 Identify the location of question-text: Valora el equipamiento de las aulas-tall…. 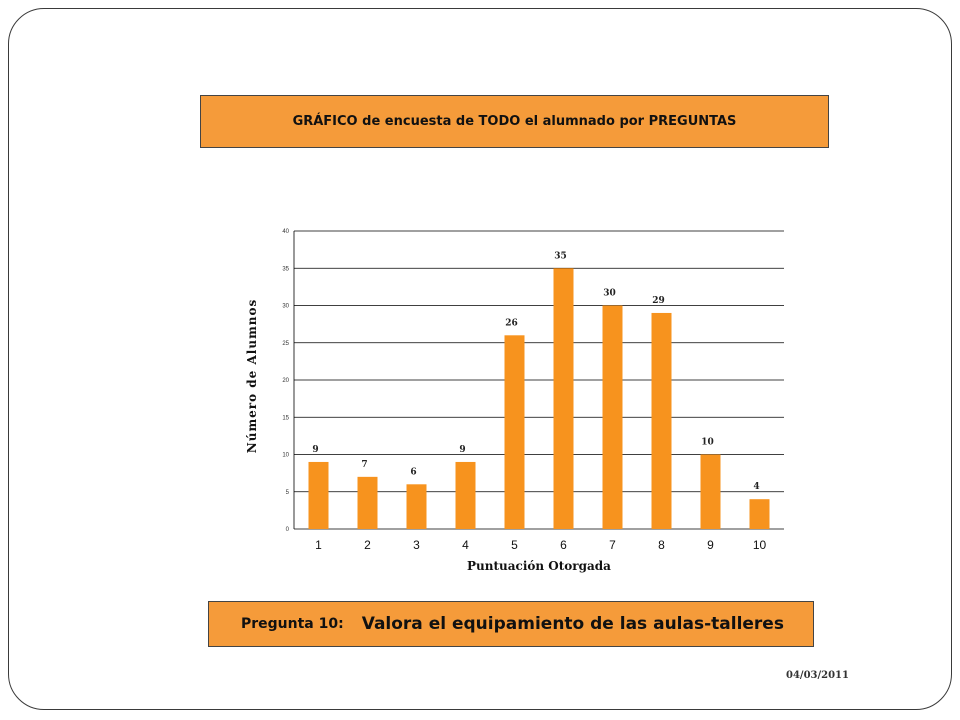
(572, 624).